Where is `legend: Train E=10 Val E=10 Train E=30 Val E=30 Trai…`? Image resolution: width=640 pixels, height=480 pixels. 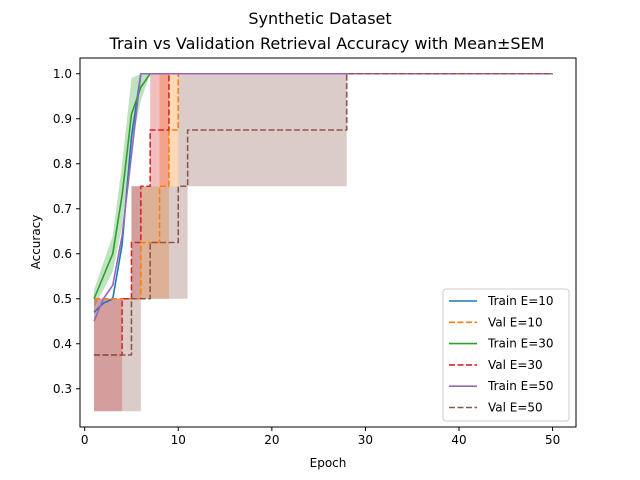 legend: Train E=10 Val E=10 Train E=30 Val E=30 Trai… is located at coordinates (506, 355).